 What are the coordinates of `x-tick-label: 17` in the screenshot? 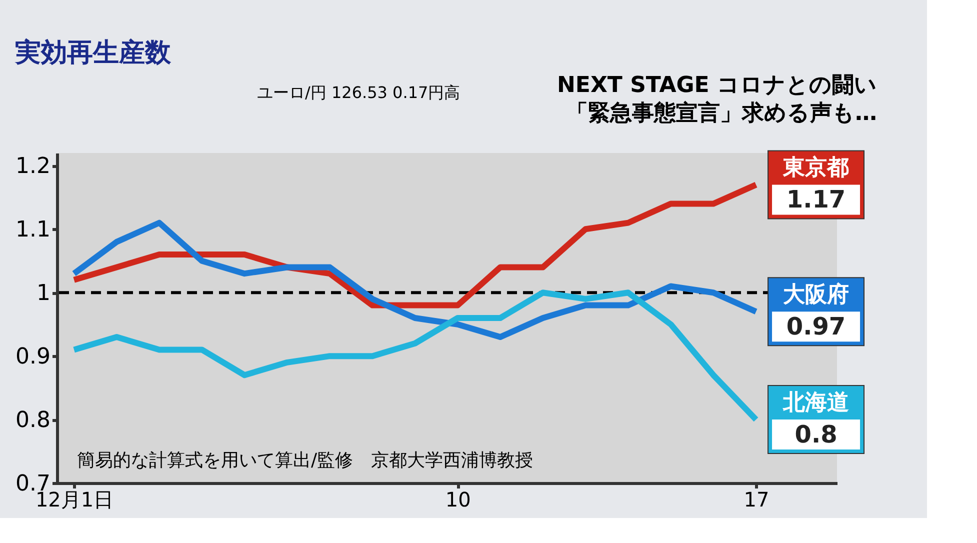 It's located at (757, 500).